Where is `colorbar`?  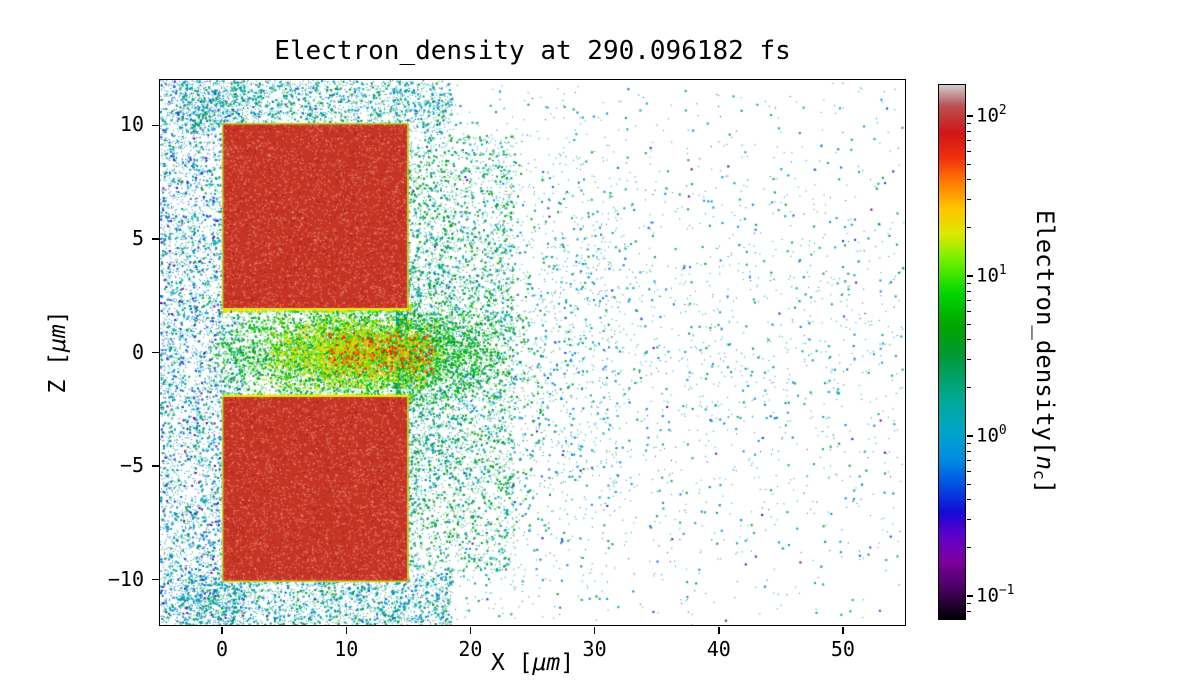 colorbar is located at coordinates (952, 352).